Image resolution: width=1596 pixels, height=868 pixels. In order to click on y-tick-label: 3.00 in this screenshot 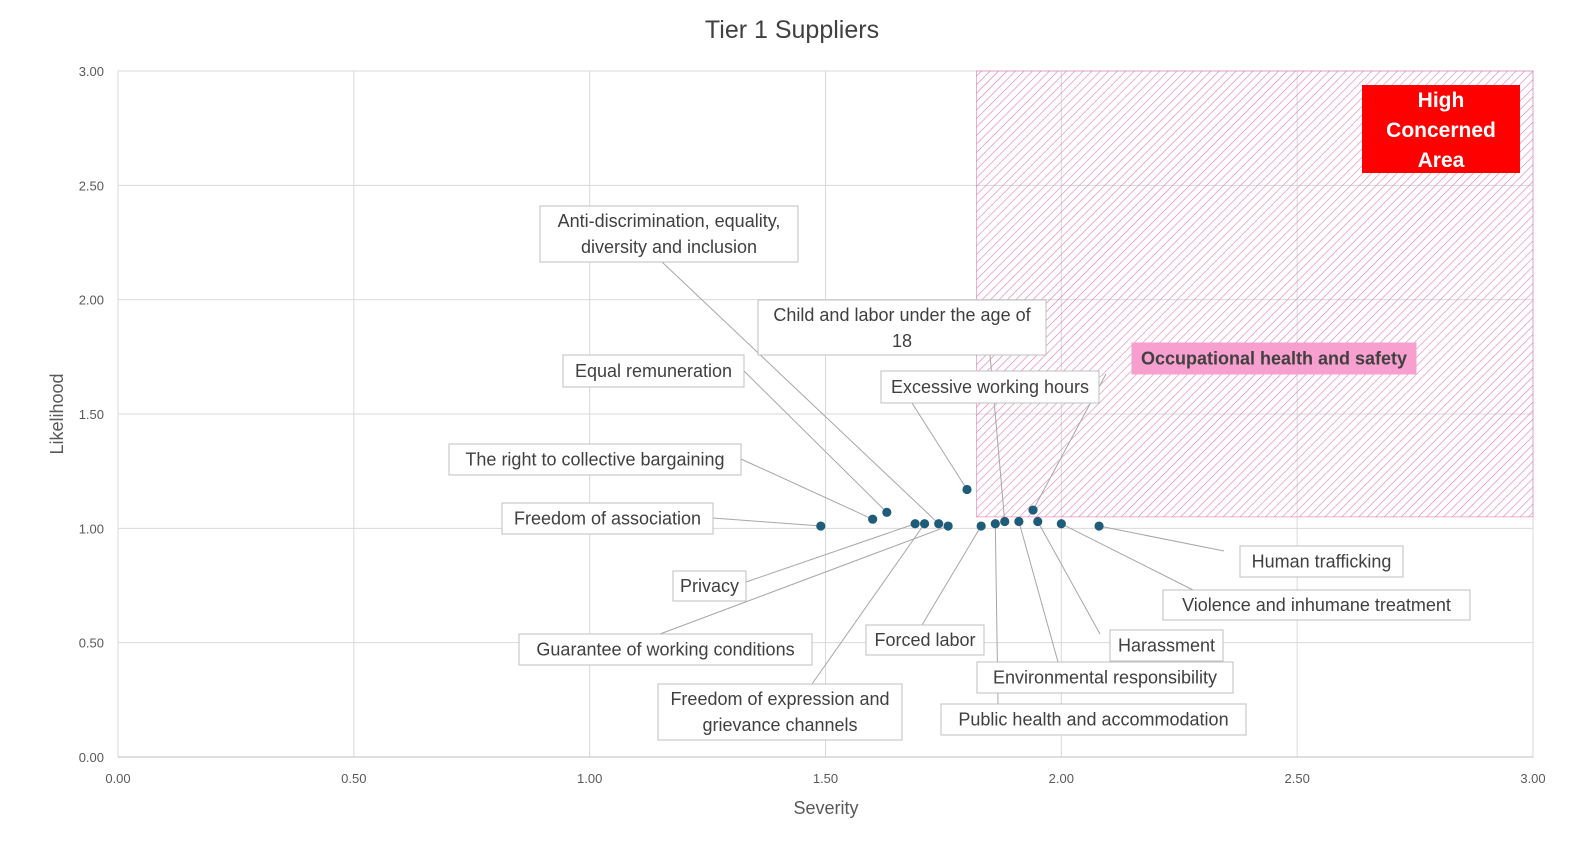, I will do `click(91, 71)`.